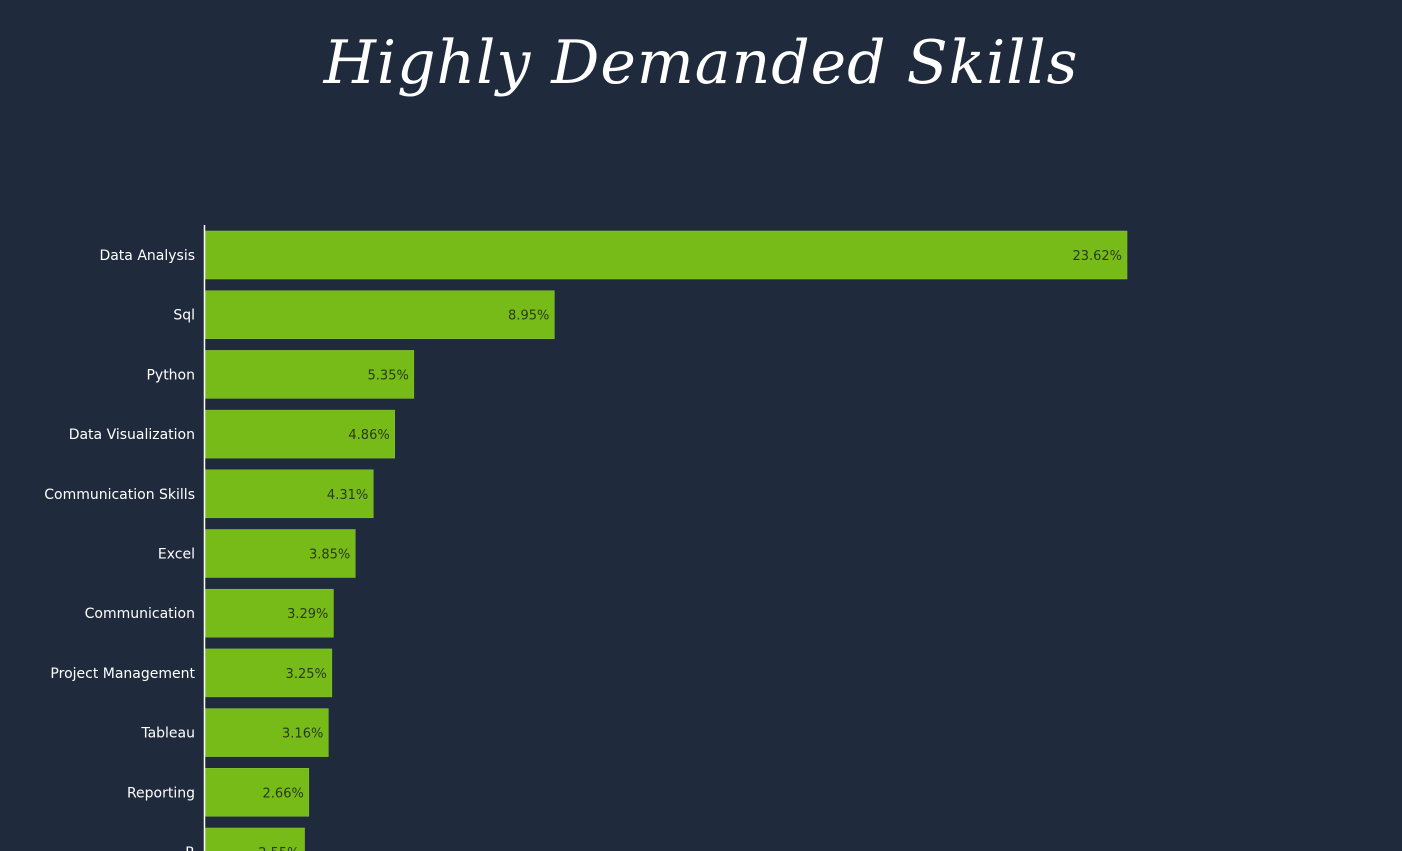 The image size is (1402, 851). Describe the element at coordinates (122, 674) in the screenshot. I see `category-label: Project Management` at that location.